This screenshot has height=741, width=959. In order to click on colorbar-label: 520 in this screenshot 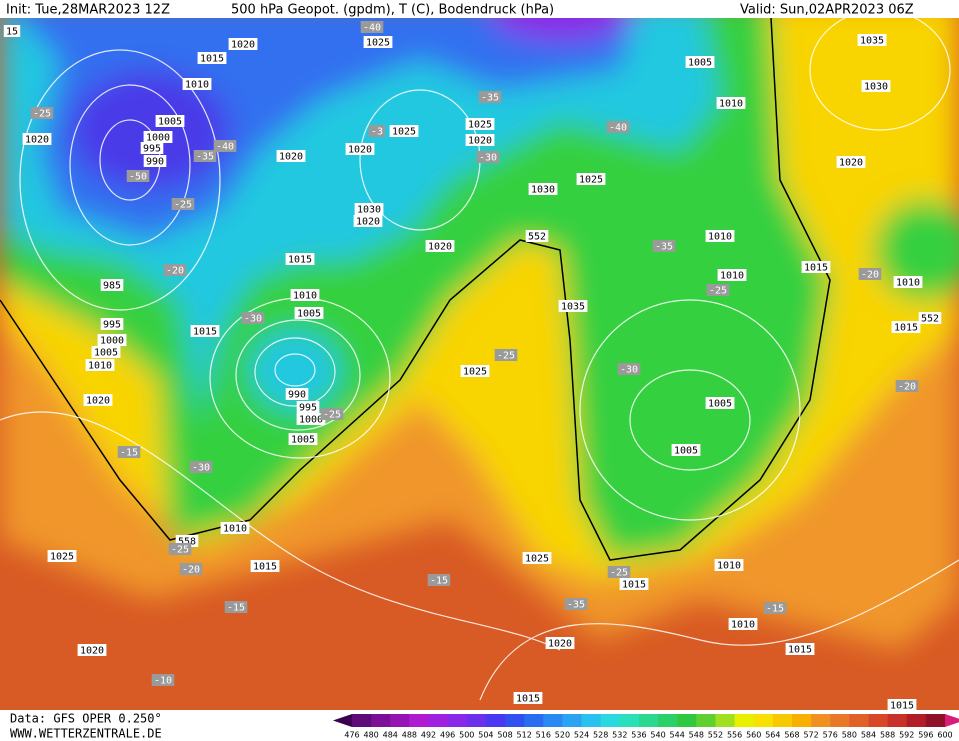, I will do `click(562, 735)`.